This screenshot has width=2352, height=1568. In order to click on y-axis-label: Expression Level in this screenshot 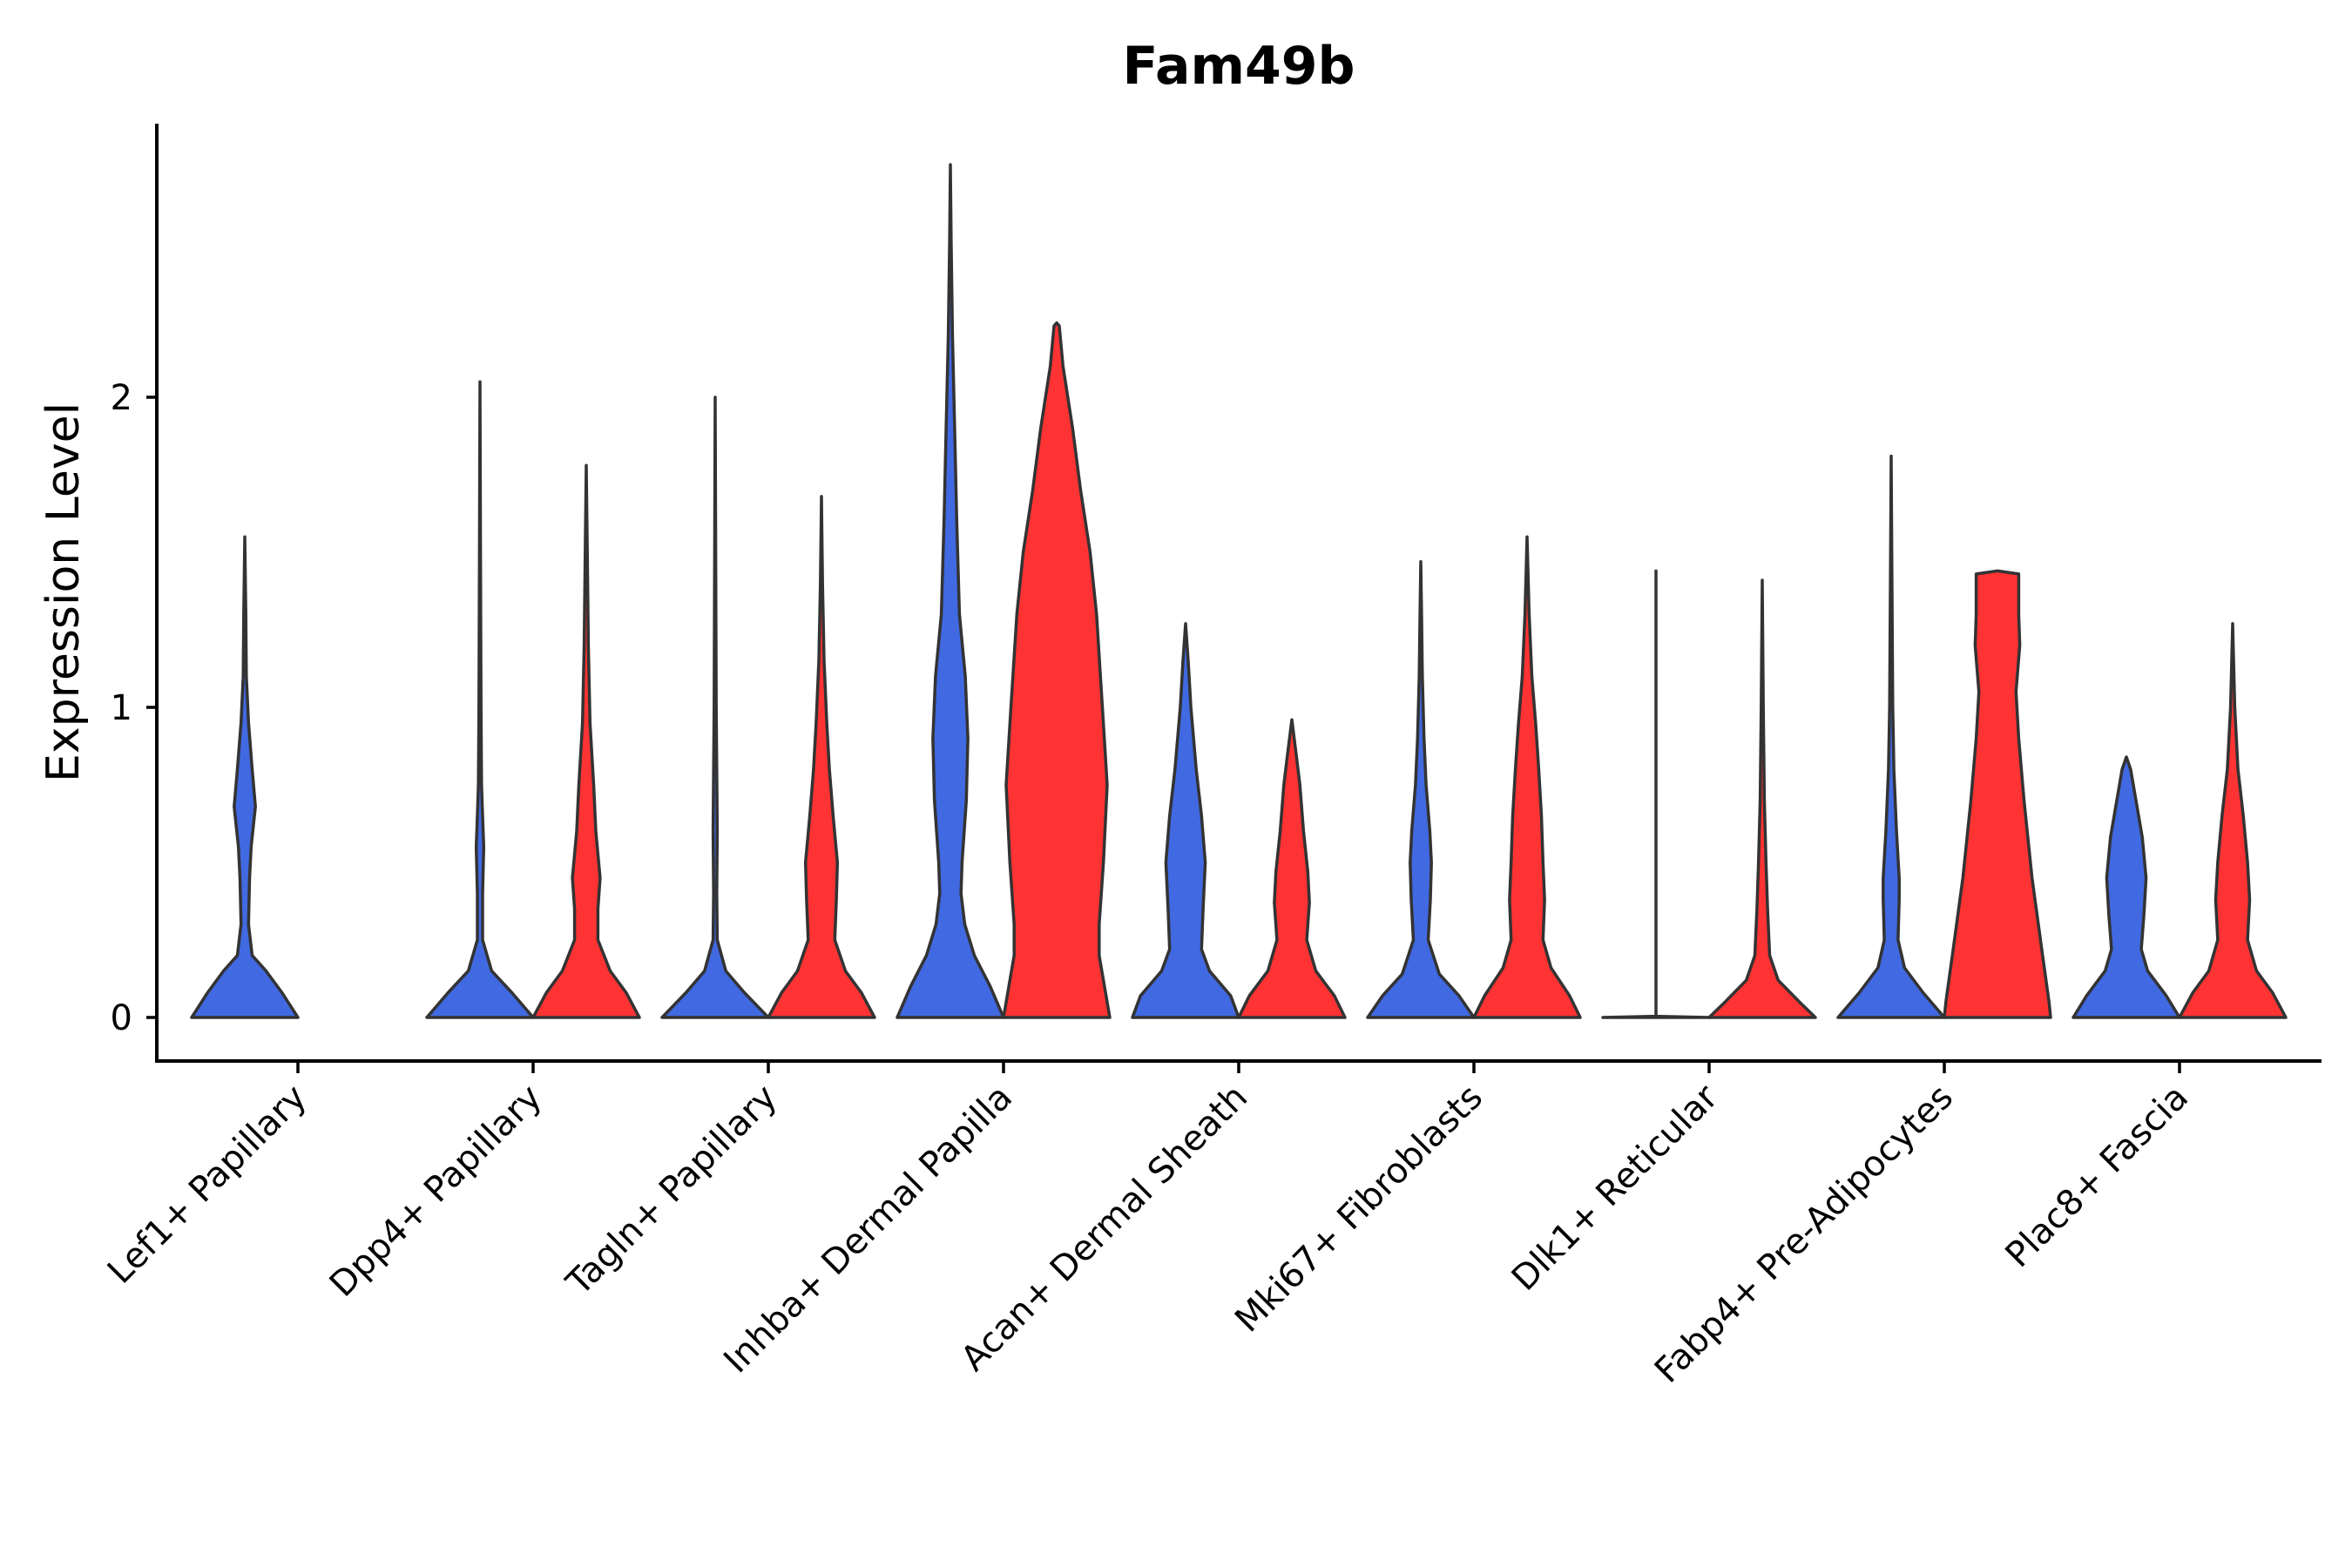, I will do `click(64, 592)`.